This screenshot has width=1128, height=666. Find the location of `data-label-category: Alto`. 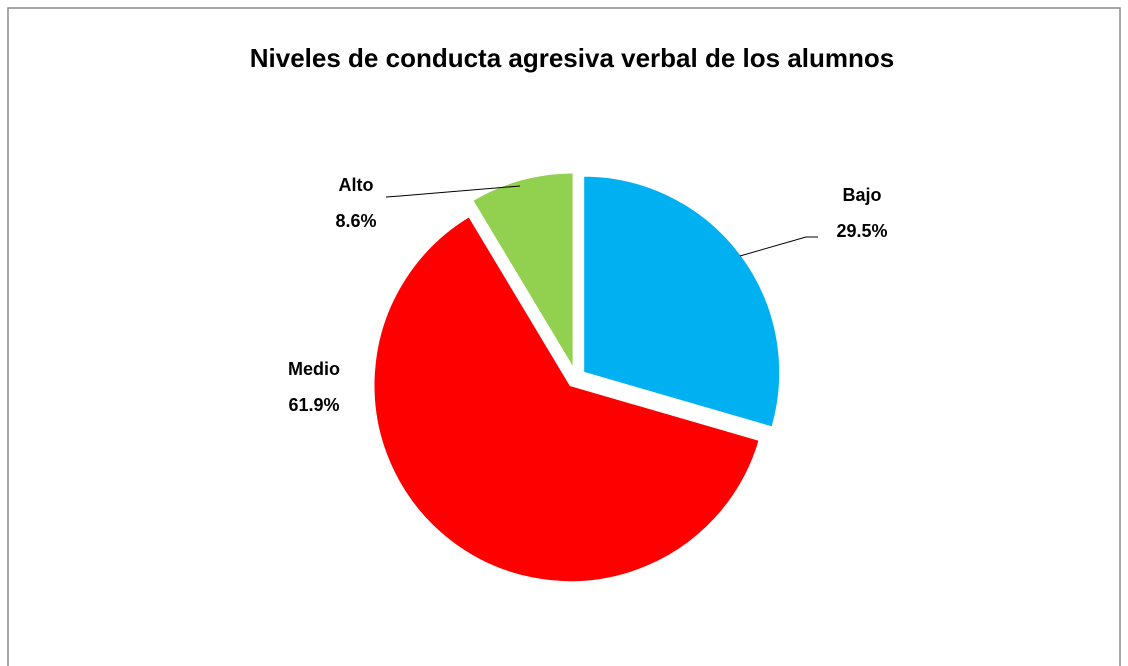

data-label-category: Alto is located at coordinates (356, 185).